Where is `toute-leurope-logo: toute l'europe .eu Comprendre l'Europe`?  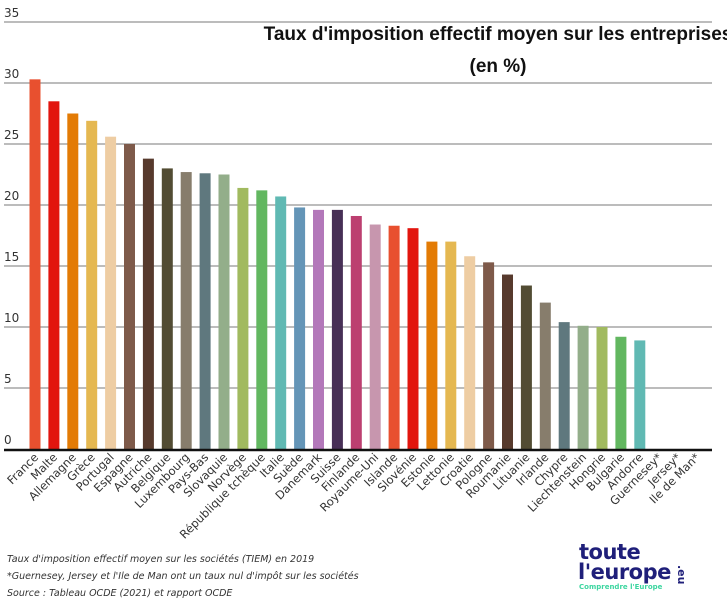
toute-leurope-logo: toute l'europe .eu Comprendre l'Europe is located at coordinates (648, 567).